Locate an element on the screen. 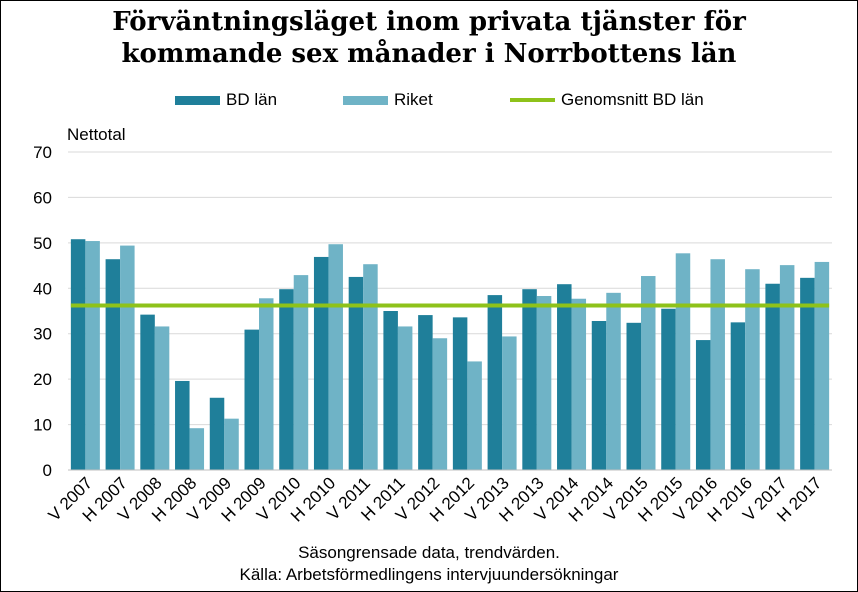  bar-riket-h-2016 is located at coordinates (752, 369).